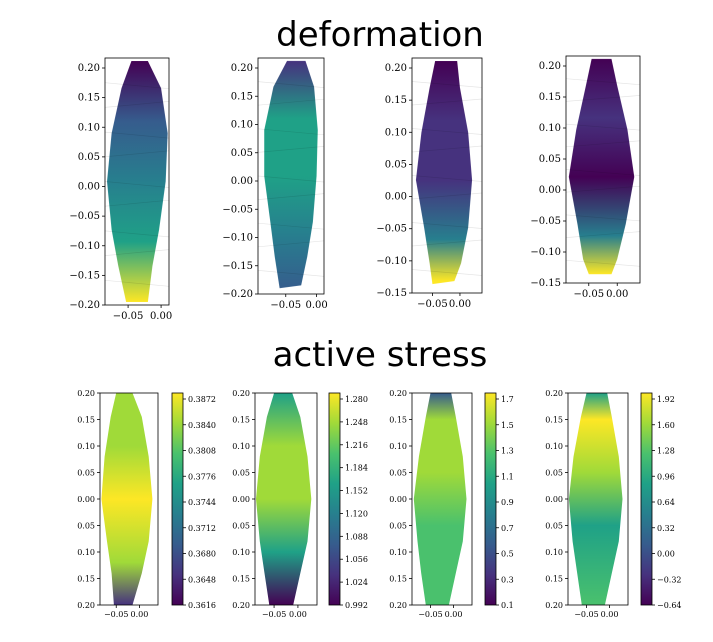 This screenshot has height=642, width=713. I want to click on colorbar-tick-label: 0.32, so click(666, 528).